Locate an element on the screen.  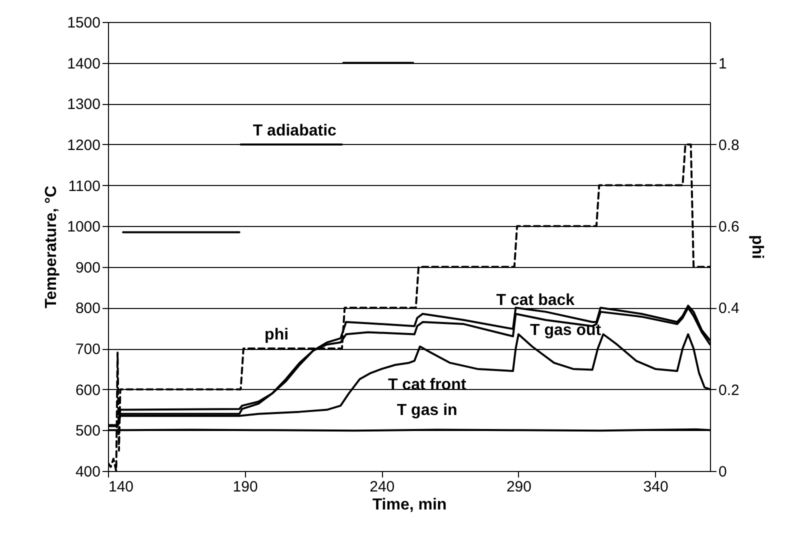
y-tick-label: 900 is located at coordinates (87, 267).